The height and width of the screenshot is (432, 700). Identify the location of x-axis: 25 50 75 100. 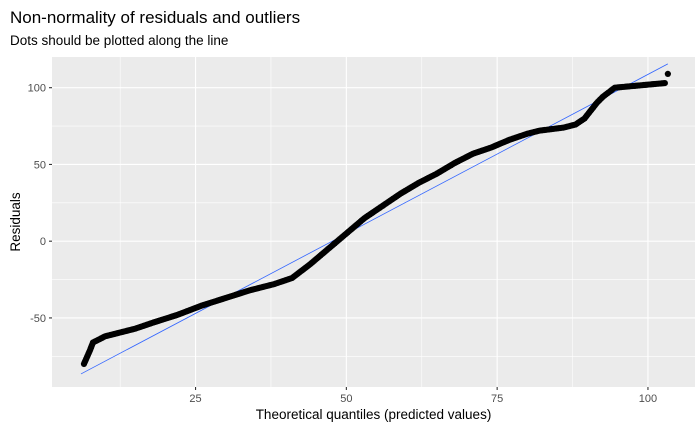
(423, 396).